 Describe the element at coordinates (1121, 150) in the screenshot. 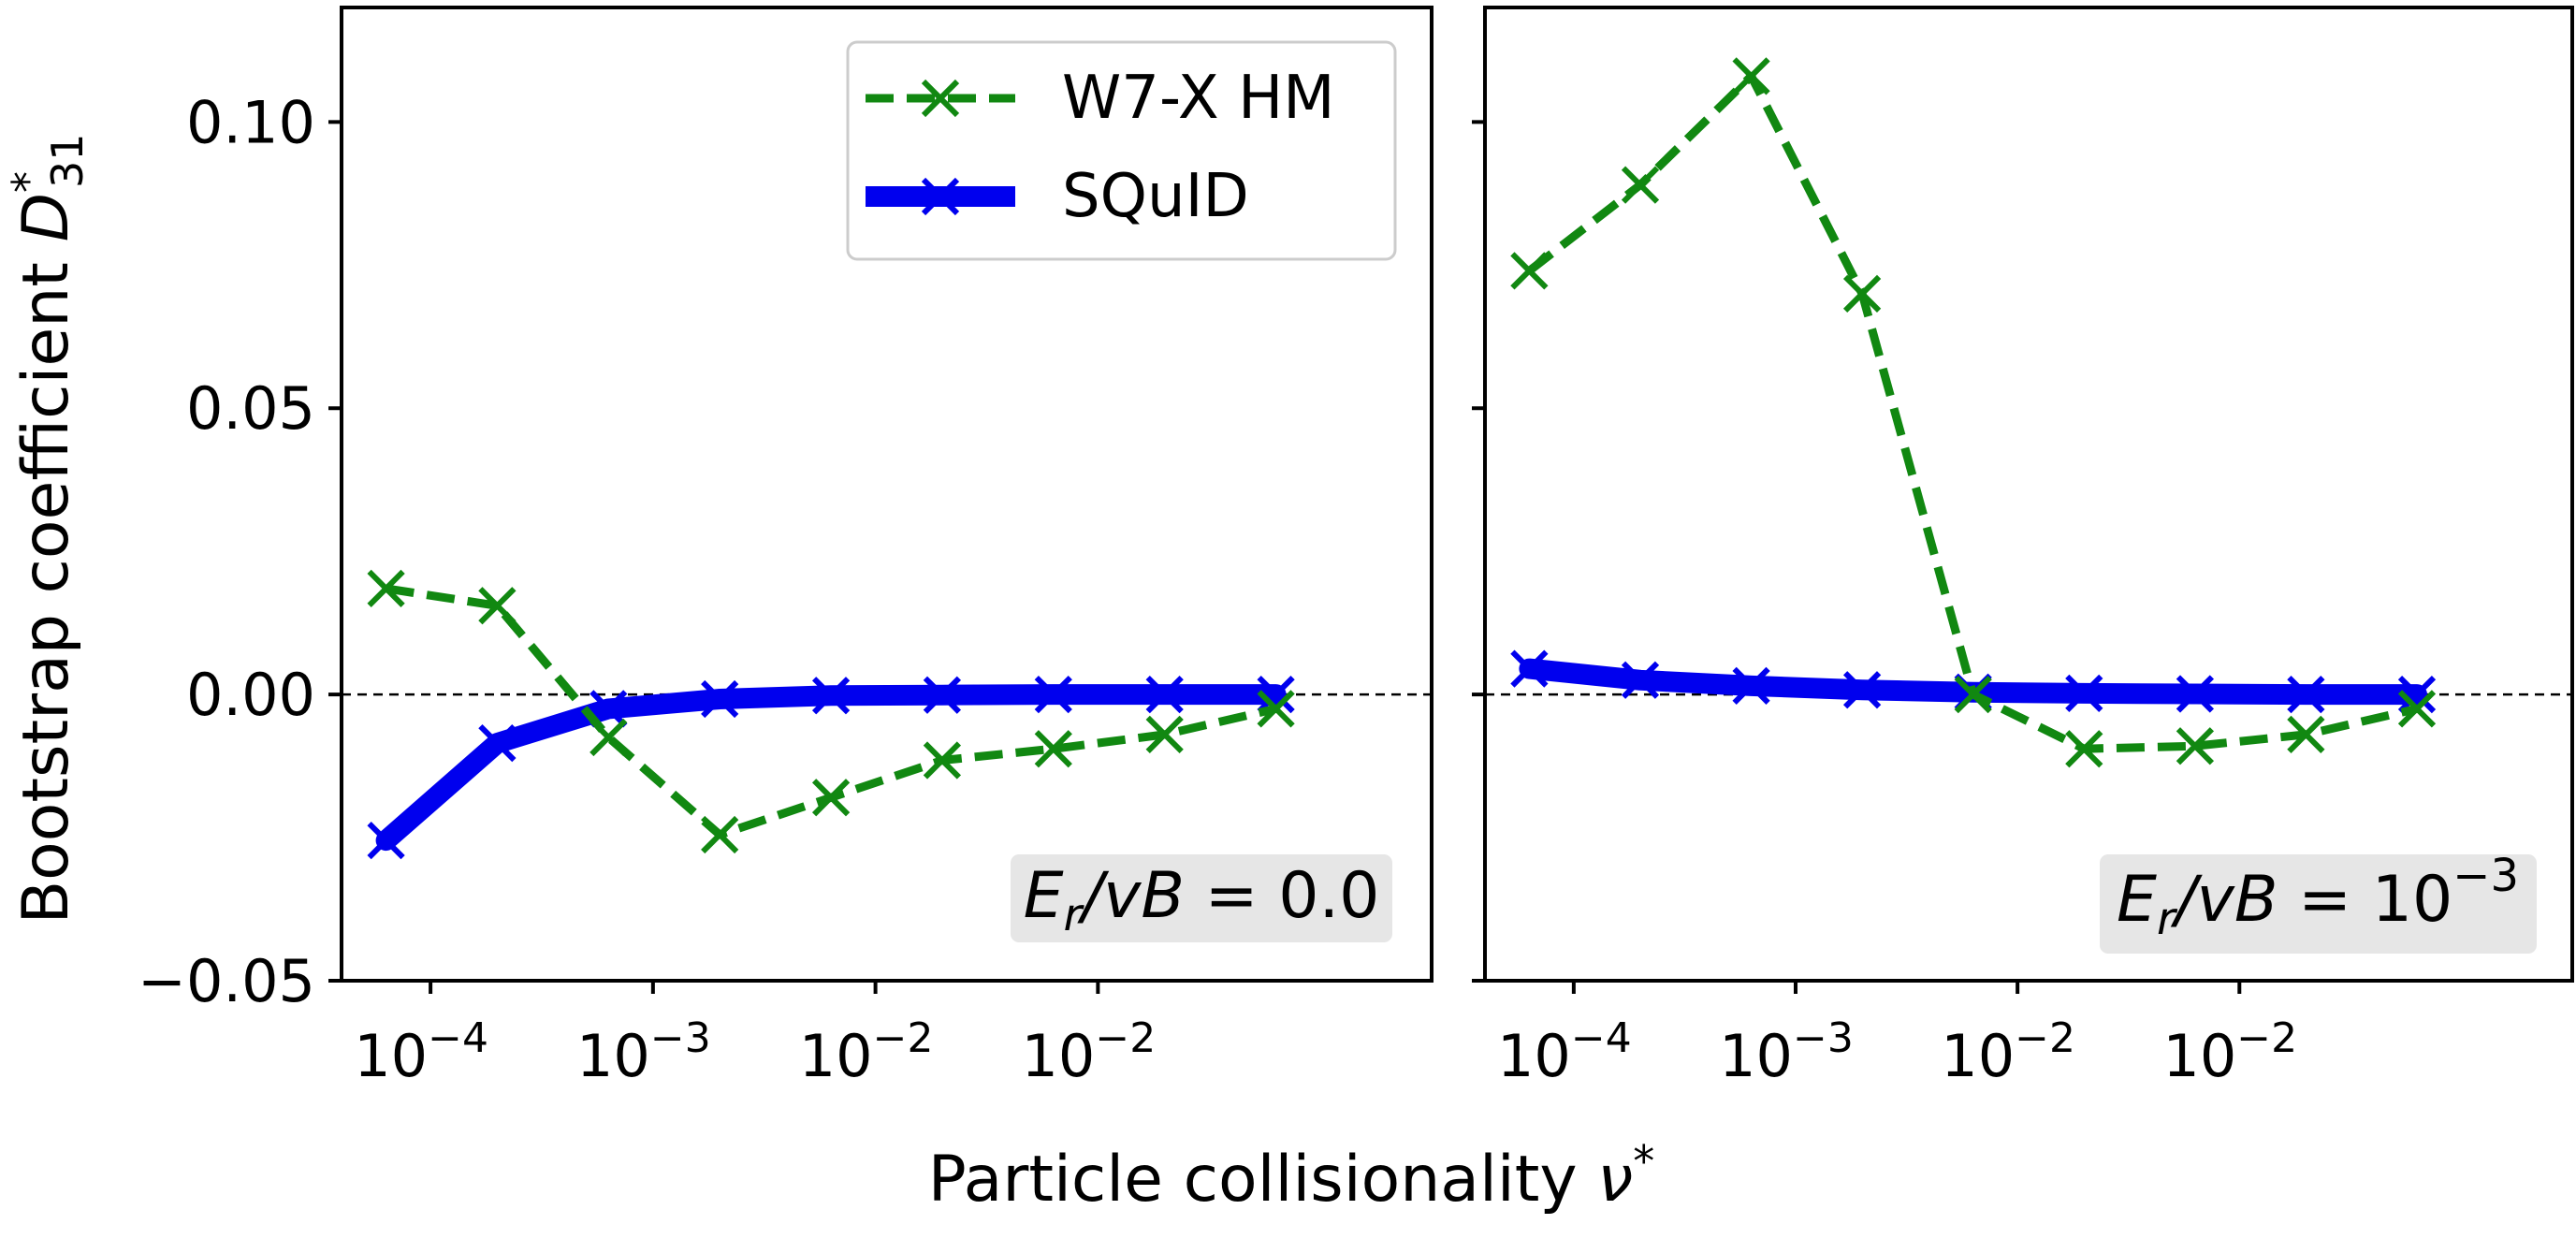

I see `legend: W7-X HM SQuID` at that location.